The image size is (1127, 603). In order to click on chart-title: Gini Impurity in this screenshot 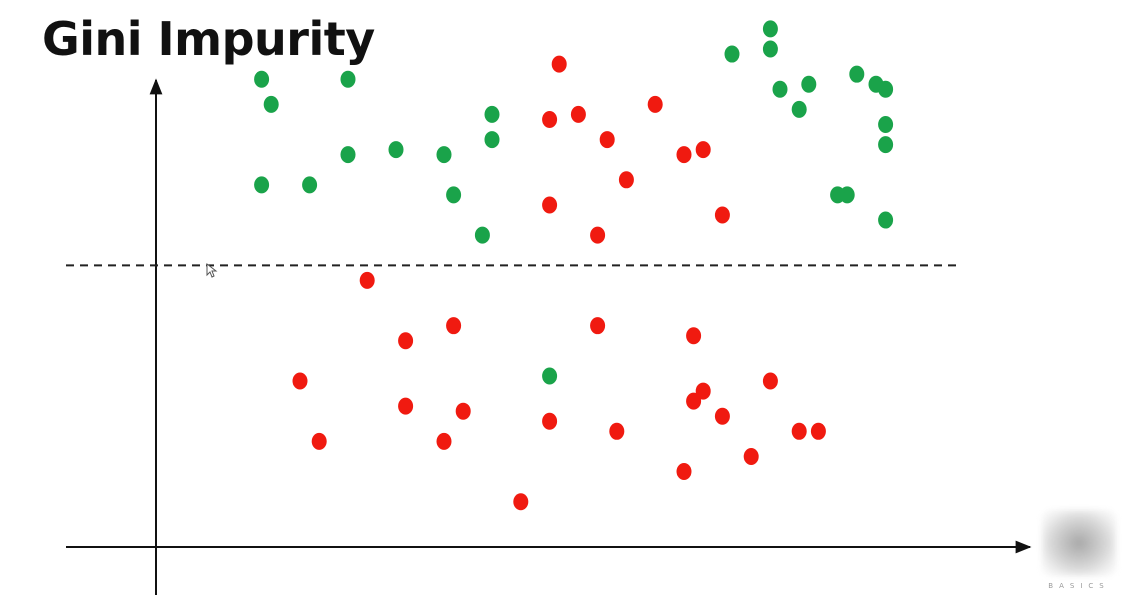, I will do `click(208, 39)`.